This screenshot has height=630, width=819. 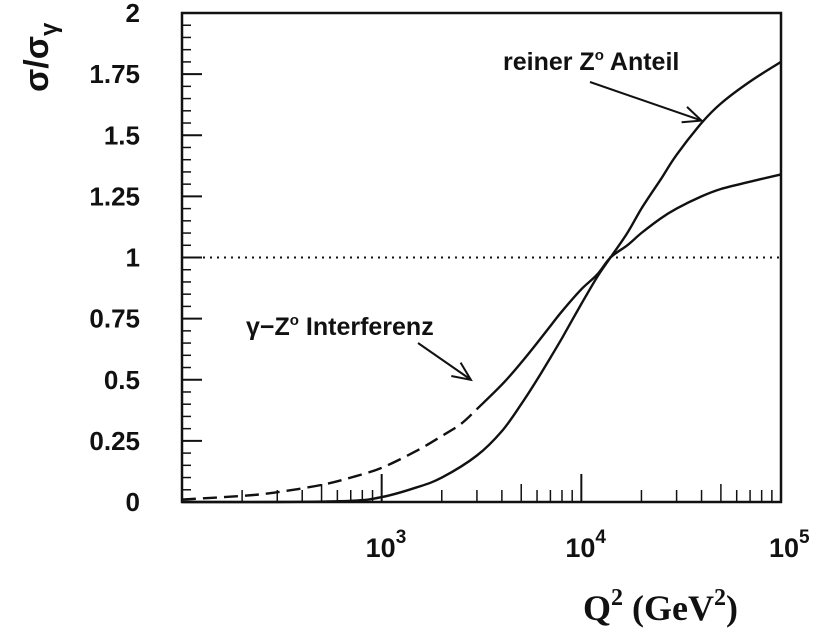 What do you see at coordinates (549, 62) in the screenshot?
I see `annotation-text: reiner Z` at bounding box center [549, 62].